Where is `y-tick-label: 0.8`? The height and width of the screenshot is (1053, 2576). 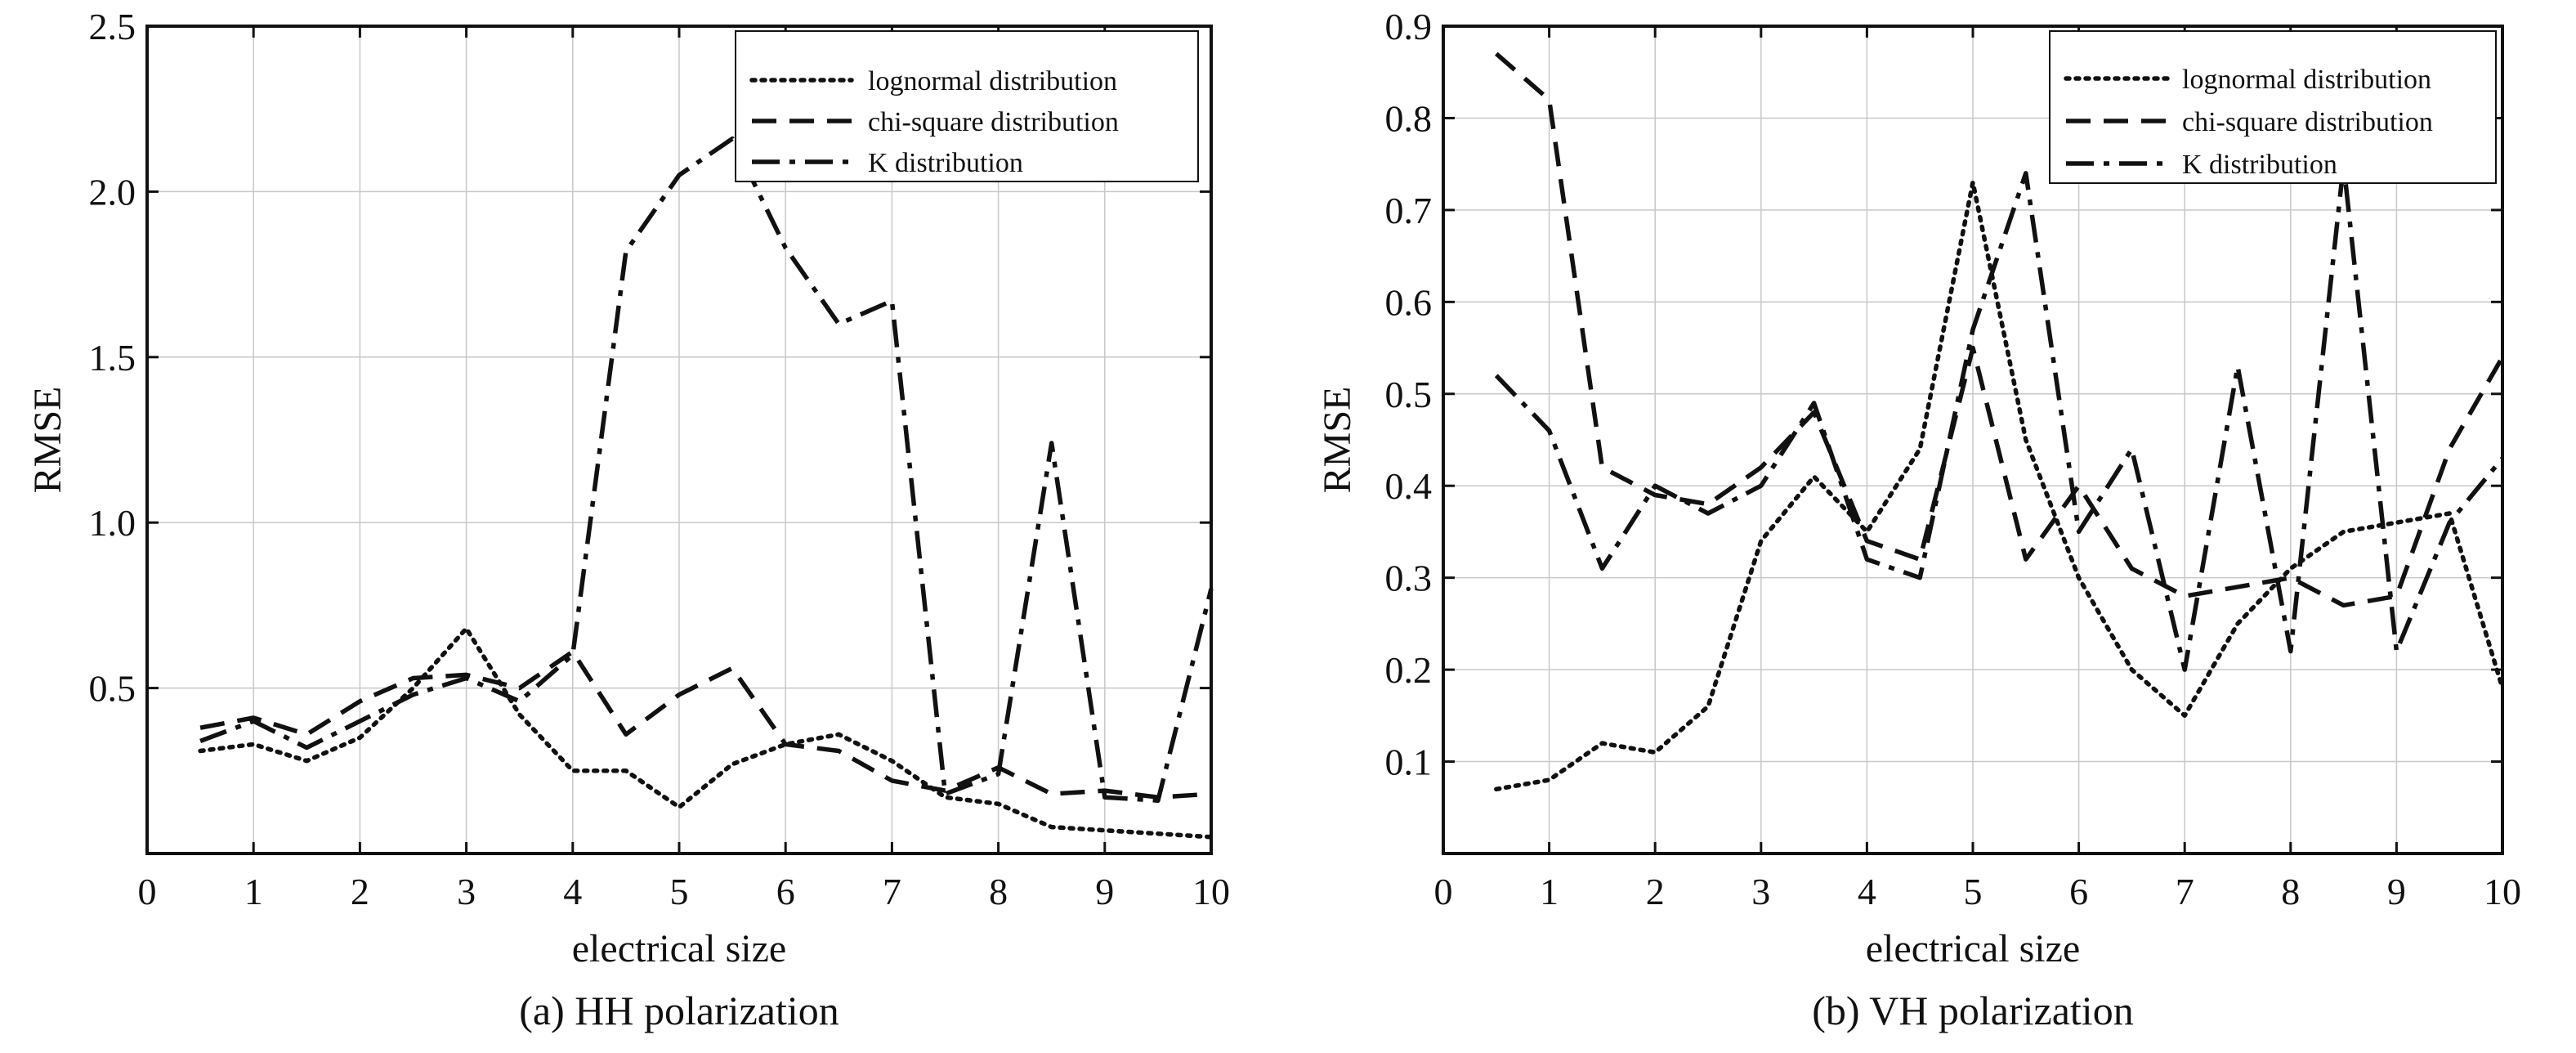
y-tick-label: 0.8 is located at coordinates (1409, 118).